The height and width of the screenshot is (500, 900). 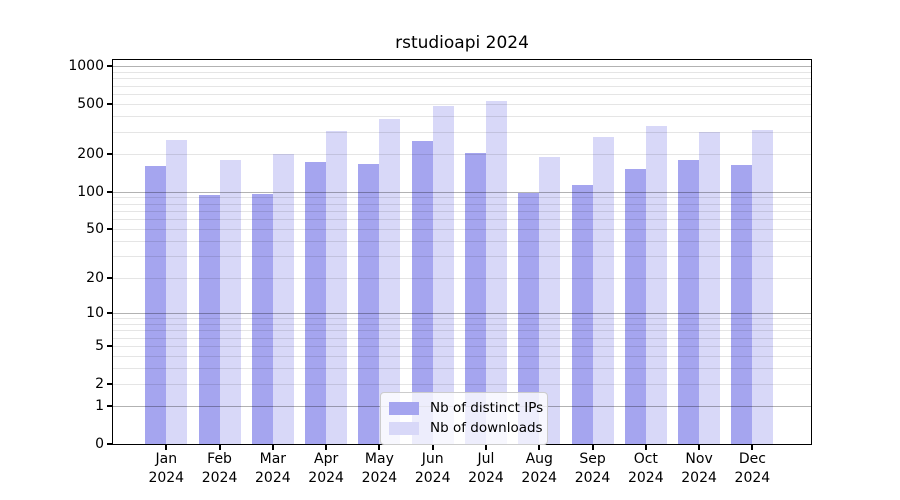 I want to click on x-tick-label-jun: Jun 2024, so click(x=432, y=468).